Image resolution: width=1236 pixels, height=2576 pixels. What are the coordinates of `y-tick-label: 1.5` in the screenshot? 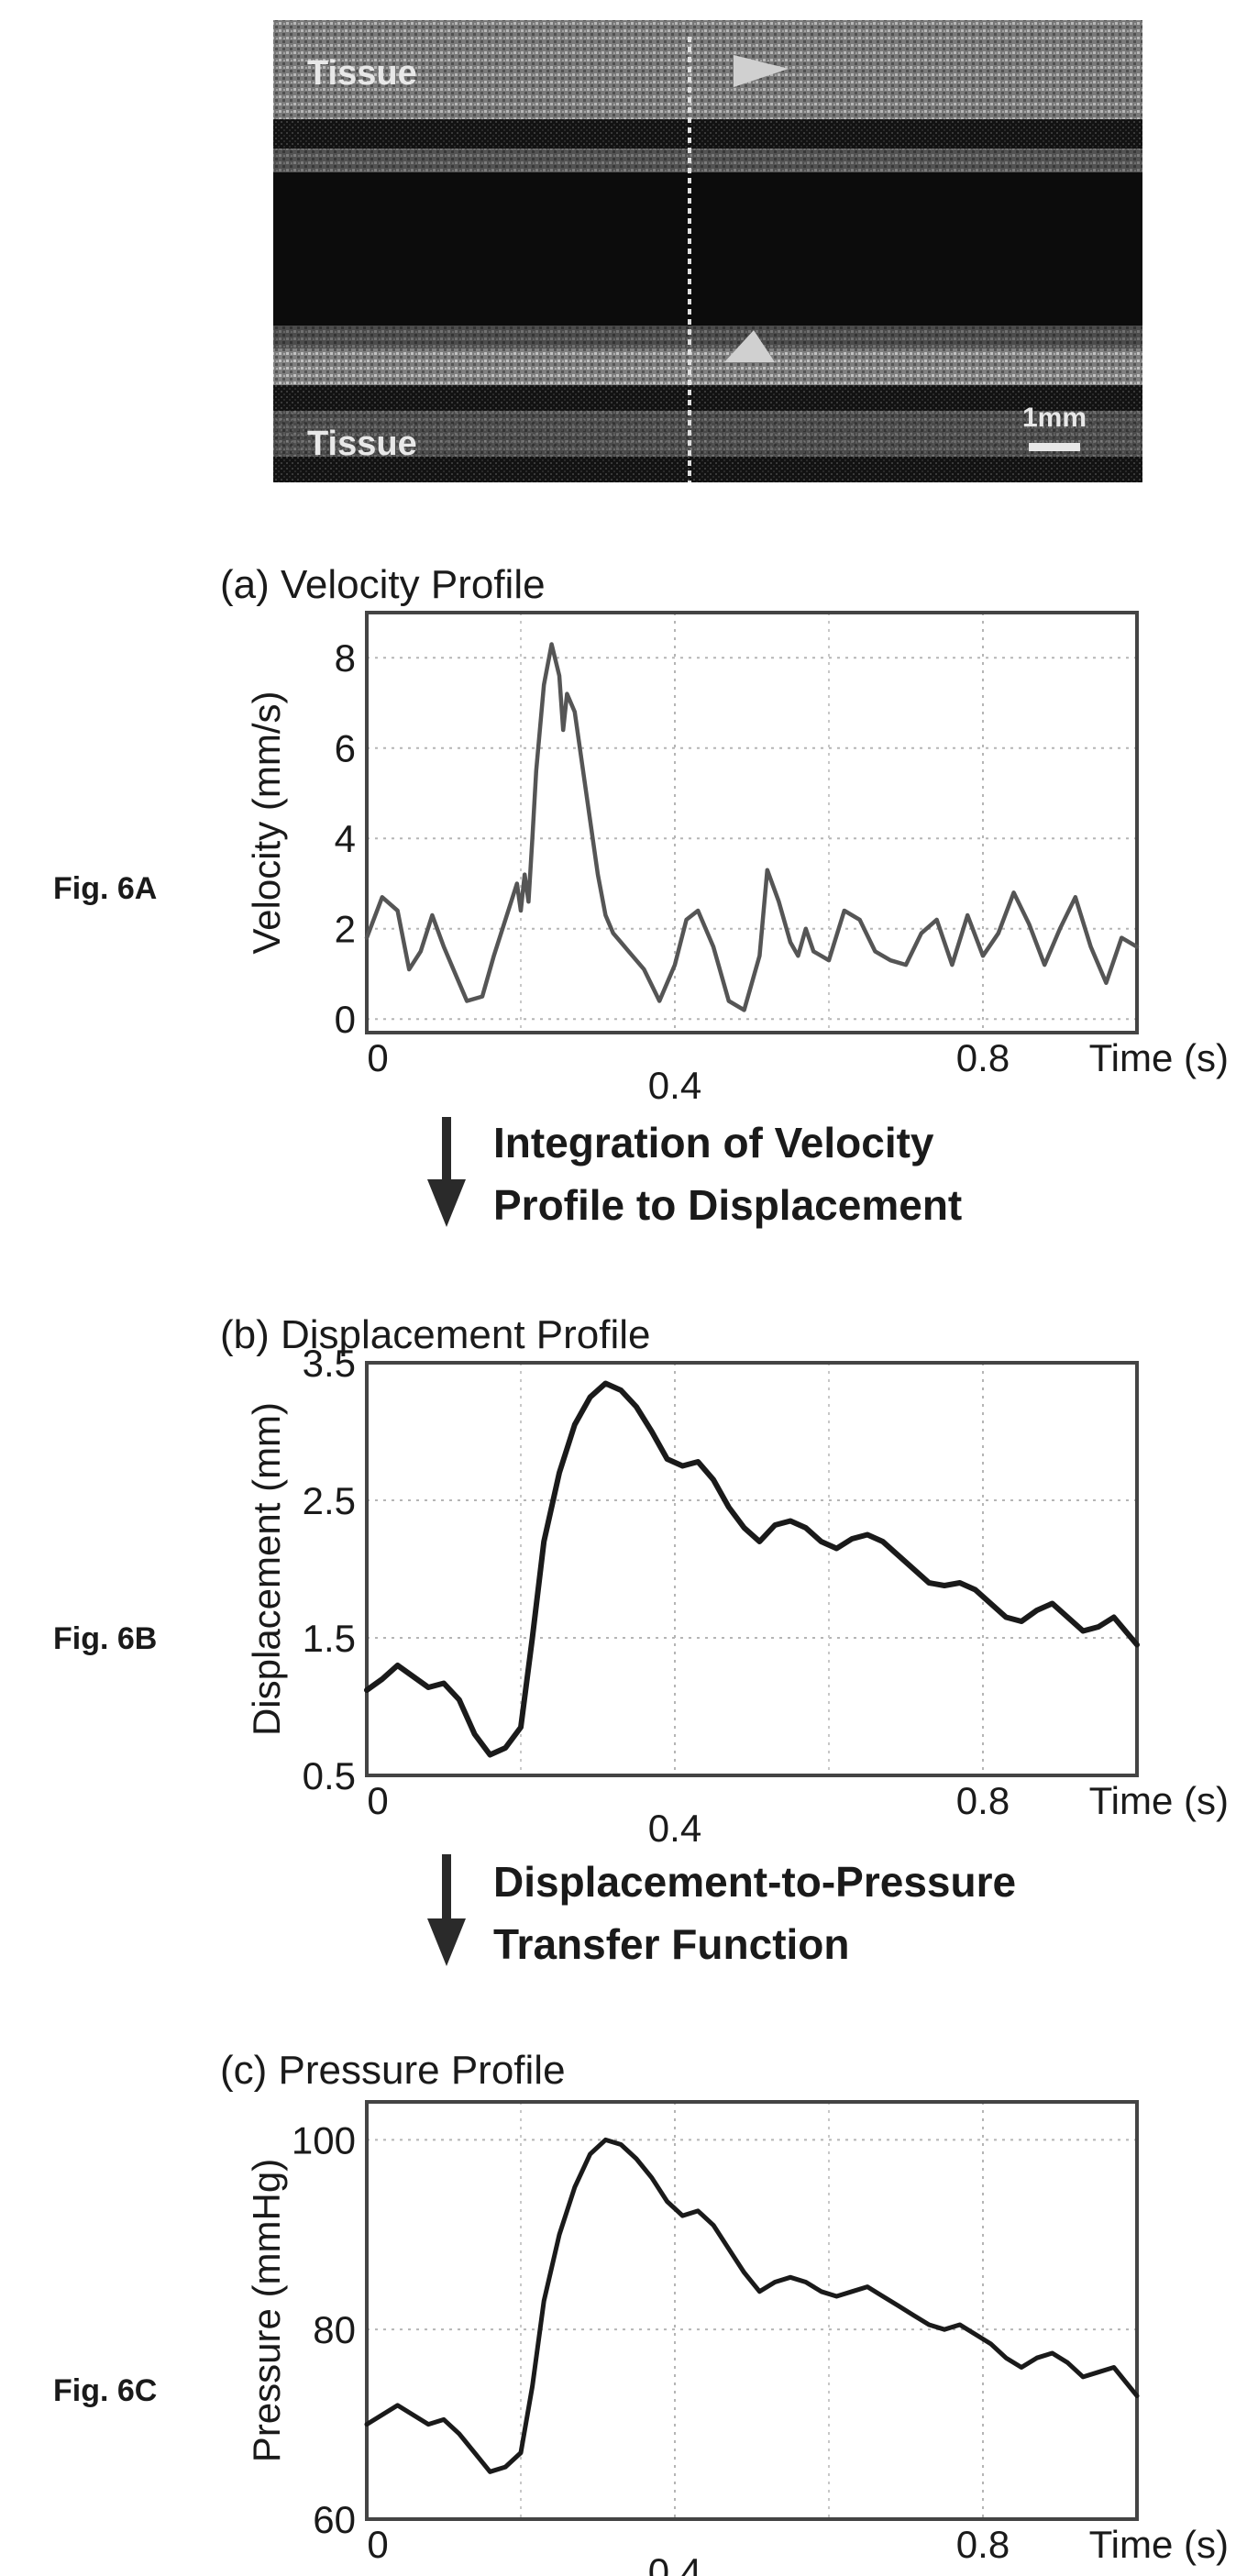 It's located at (329, 1638).